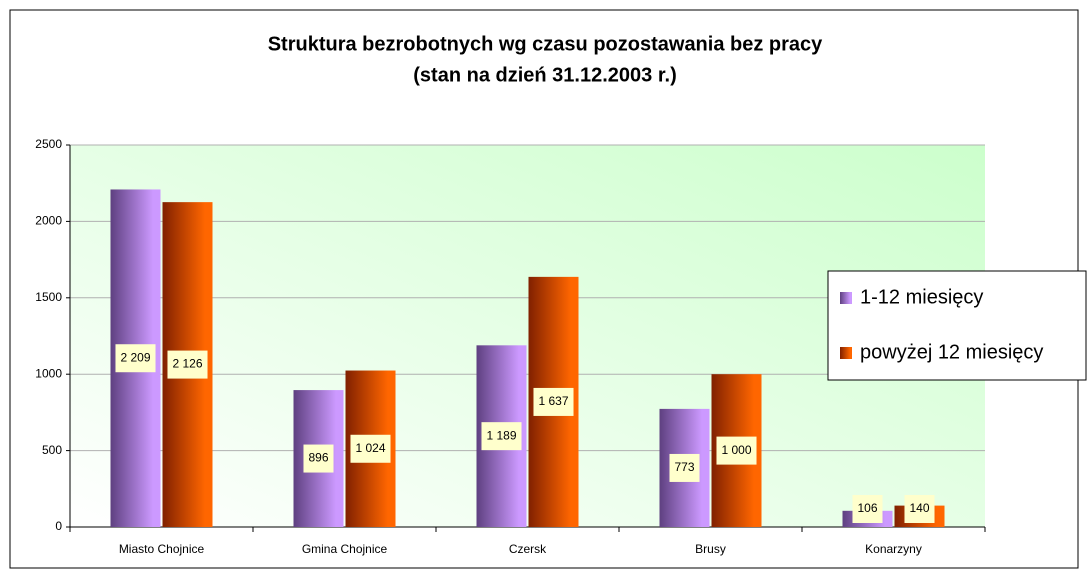 This screenshot has height=579, width=1089. What do you see at coordinates (48, 221) in the screenshot?
I see `y-tick-label: 2000` at bounding box center [48, 221].